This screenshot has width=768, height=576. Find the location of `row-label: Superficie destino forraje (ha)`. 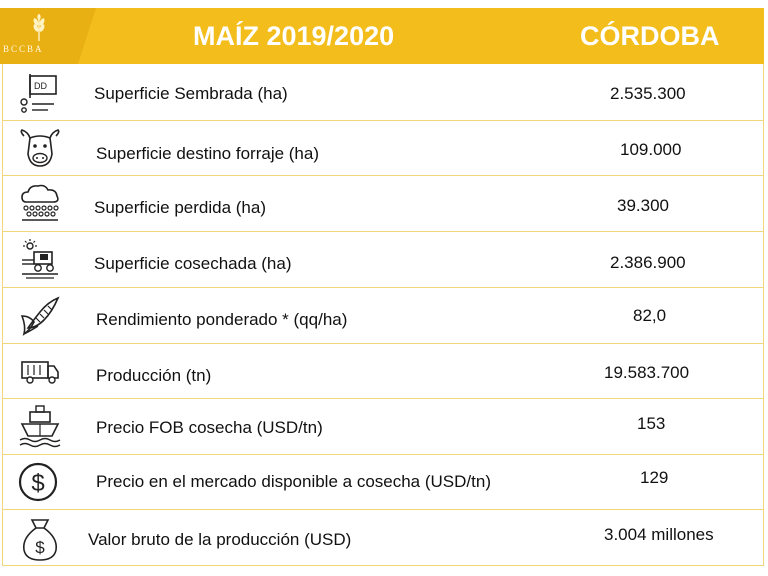

row-label: Superficie destino forraje (ha) is located at coordinates (208, 153).